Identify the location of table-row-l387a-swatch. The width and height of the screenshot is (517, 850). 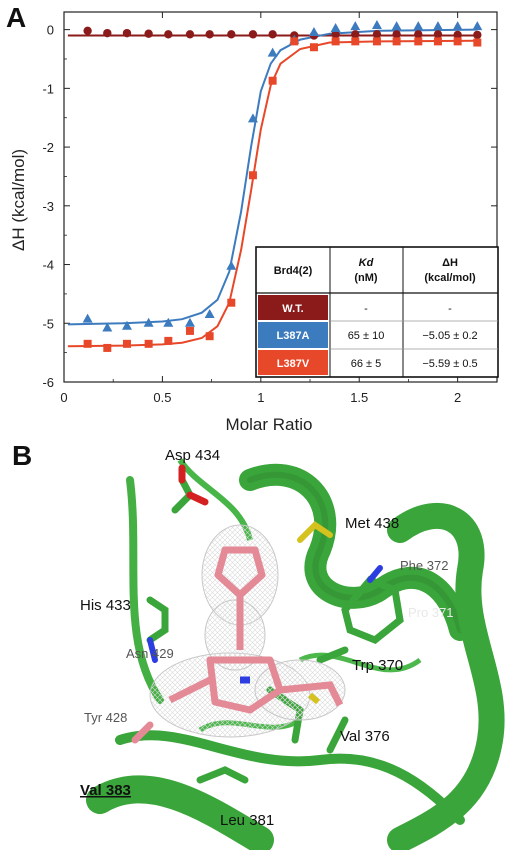
(293, 335).